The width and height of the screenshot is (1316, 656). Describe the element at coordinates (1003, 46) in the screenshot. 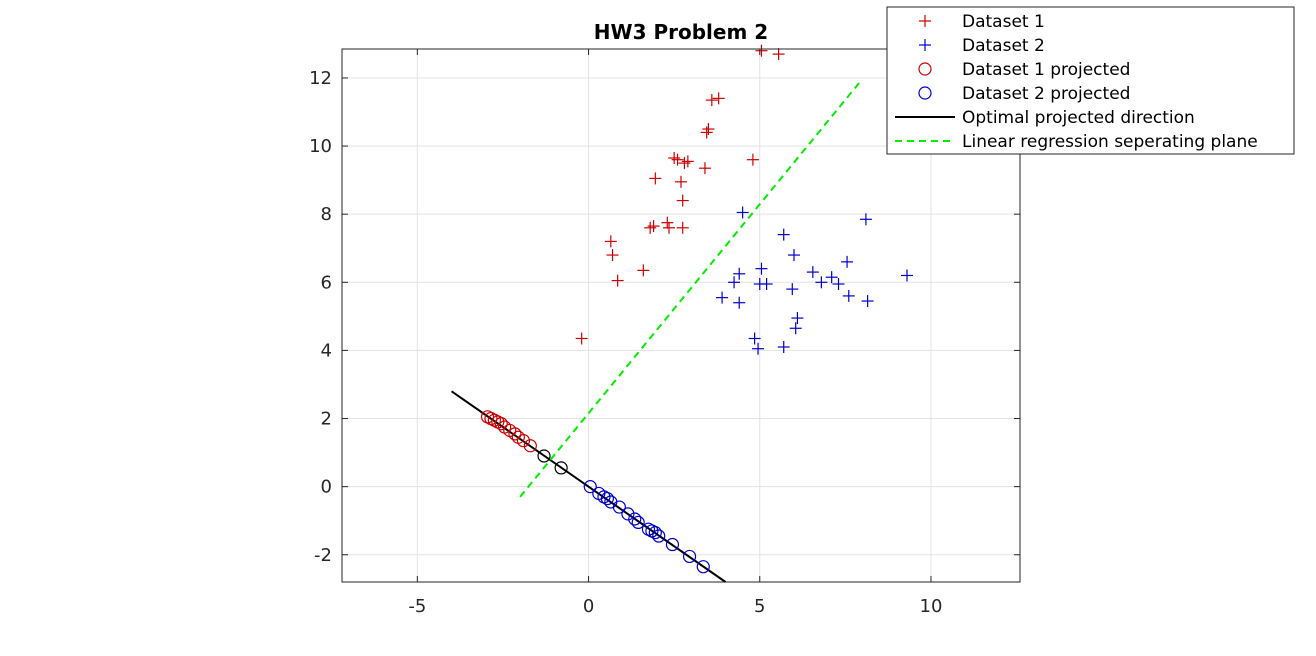

I see `legend-label: Dataset 2` at that location.